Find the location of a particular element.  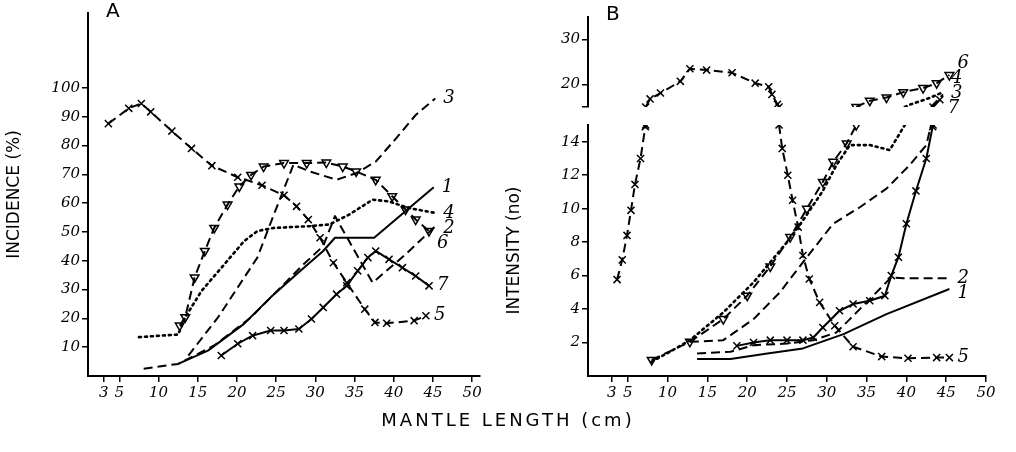

y-tick-label: 6 is located at coordinates (575, 274).